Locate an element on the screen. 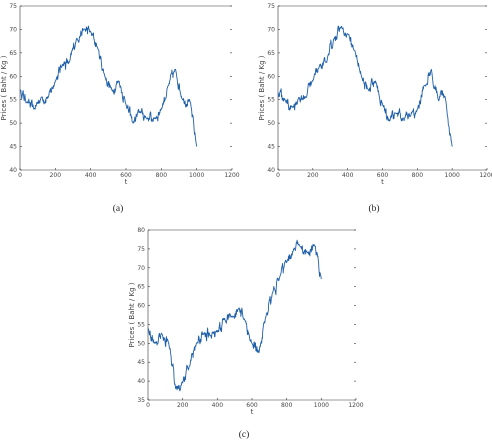 The height and width of the screenshot is (443, 492). panel-caption: (b) is located at coordinates (373, 208).